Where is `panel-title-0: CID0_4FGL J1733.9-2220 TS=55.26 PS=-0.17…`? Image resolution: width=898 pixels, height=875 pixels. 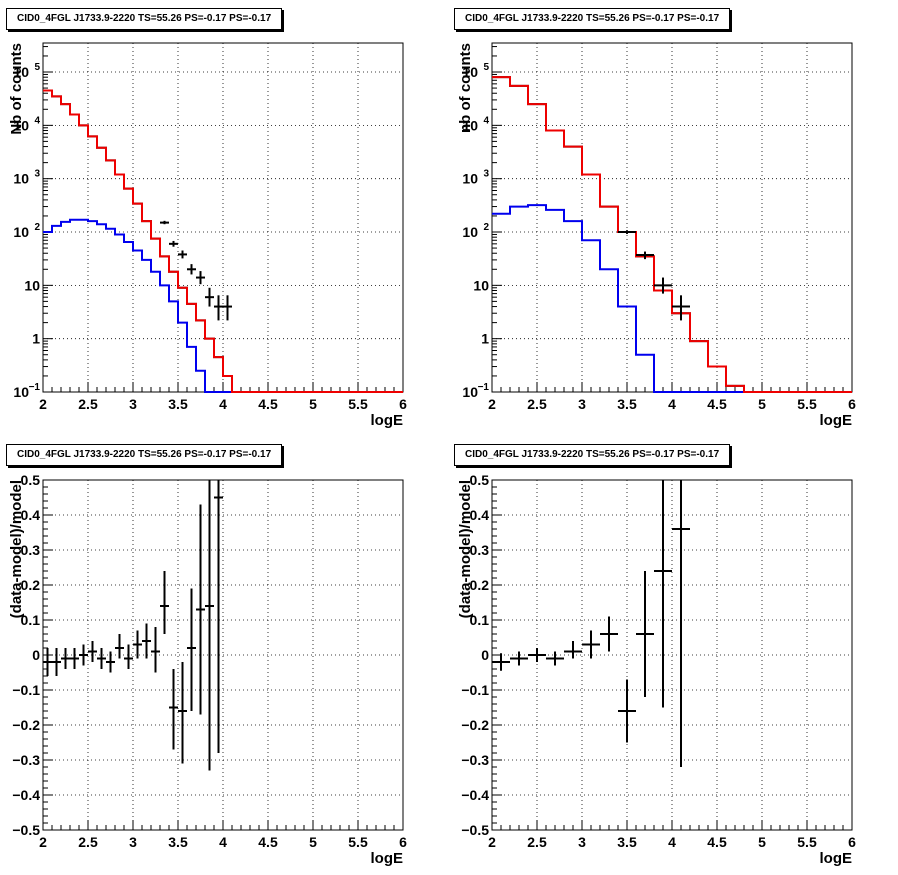 panel-title-0: CID0_4FGL J1733.9-2220 TS=55.26 PS=-0.17… is located at coordinates (144, 19).